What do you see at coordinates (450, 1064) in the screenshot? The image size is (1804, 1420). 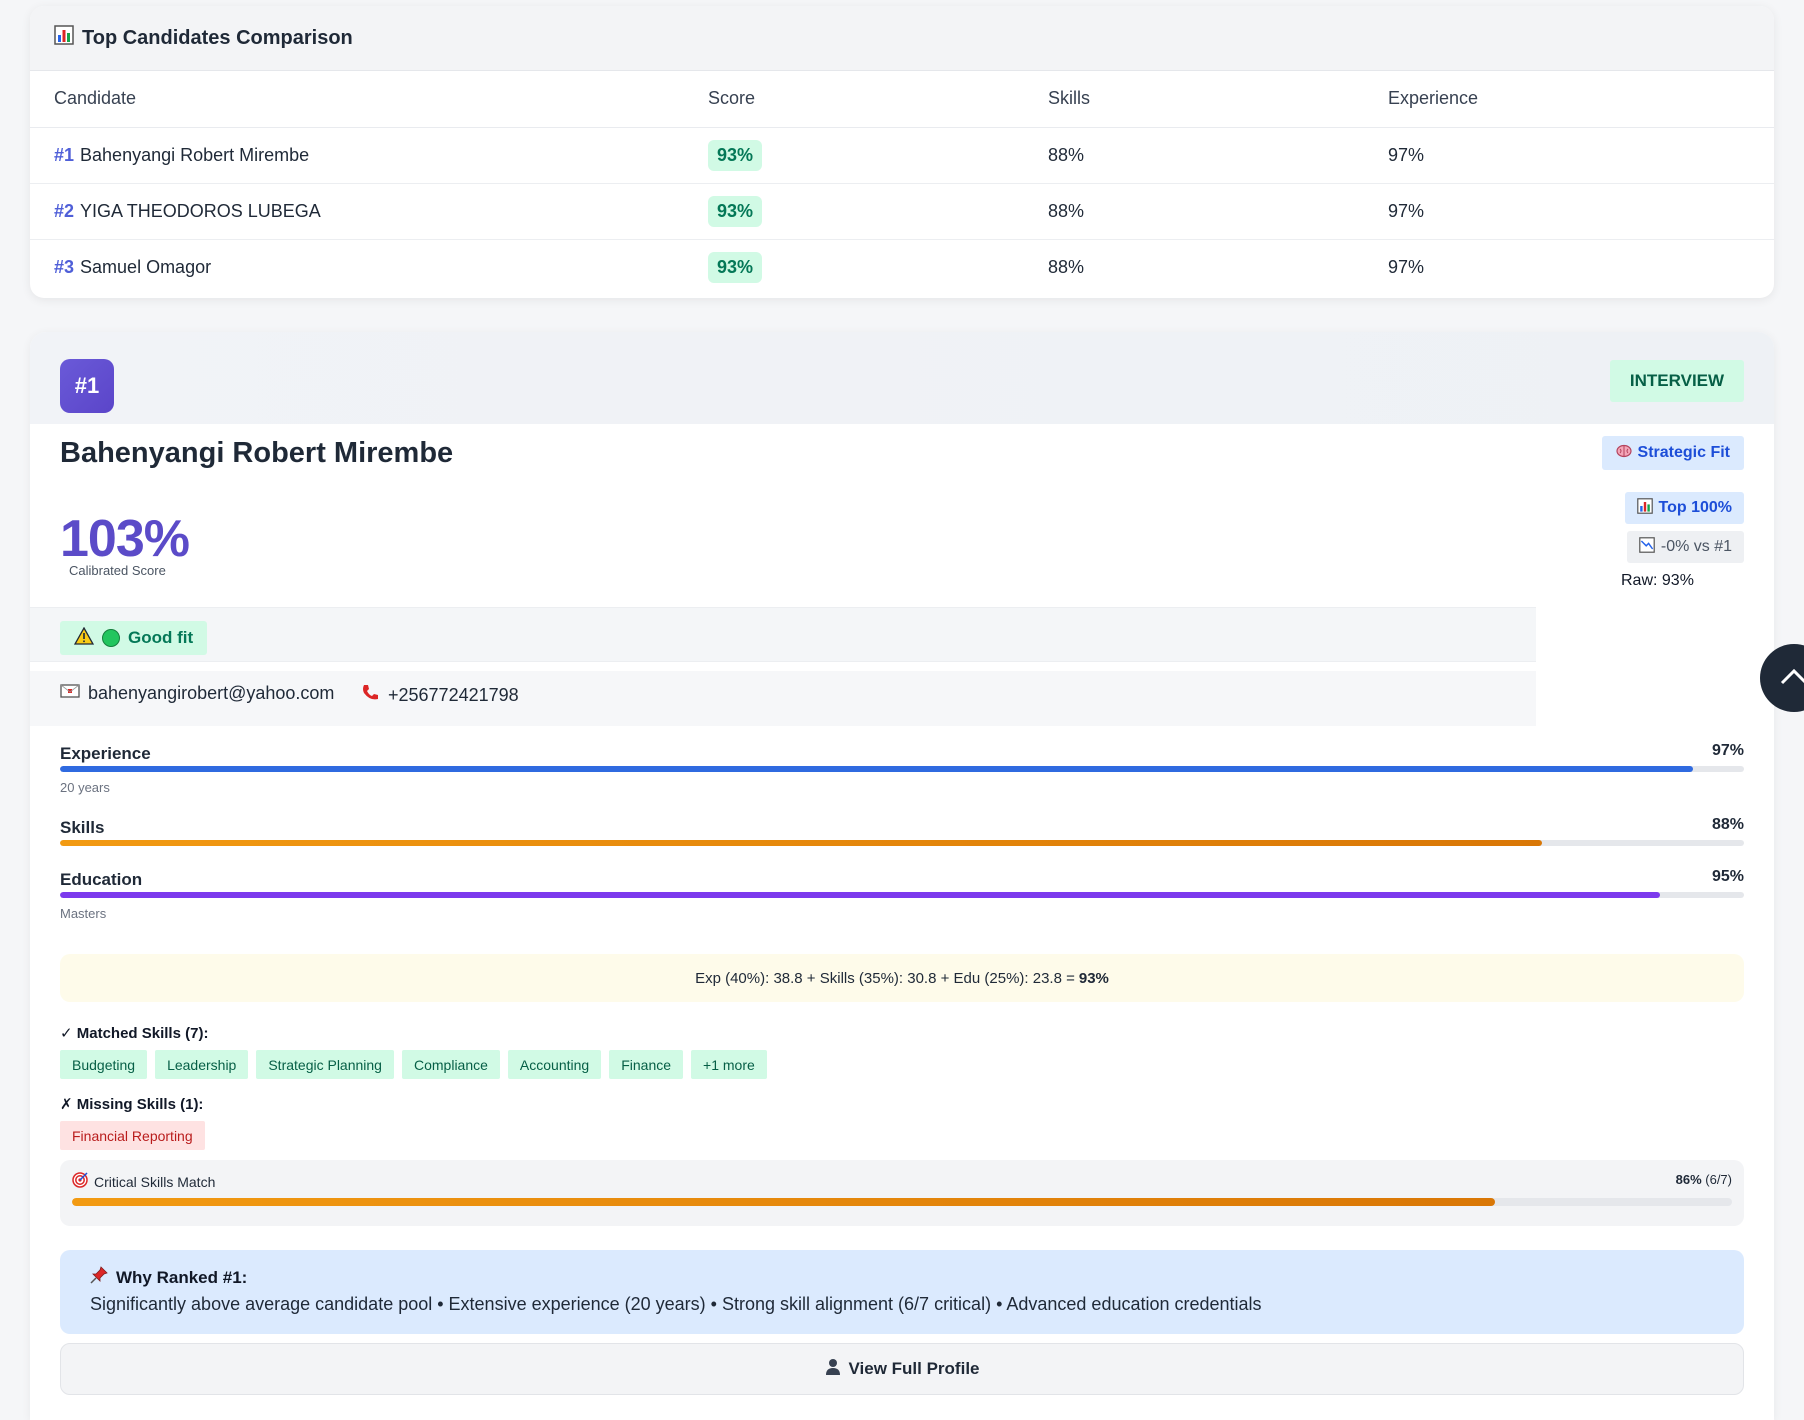 I see `skill-chip: Compliance` at bounding box center [450, 1064].